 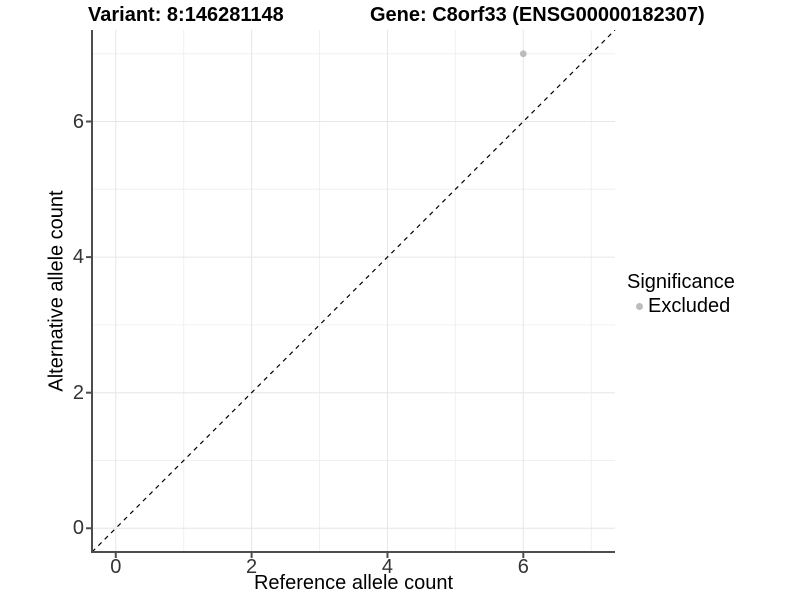 I want to click on legend-key-dot, so click(x=639, y=306).